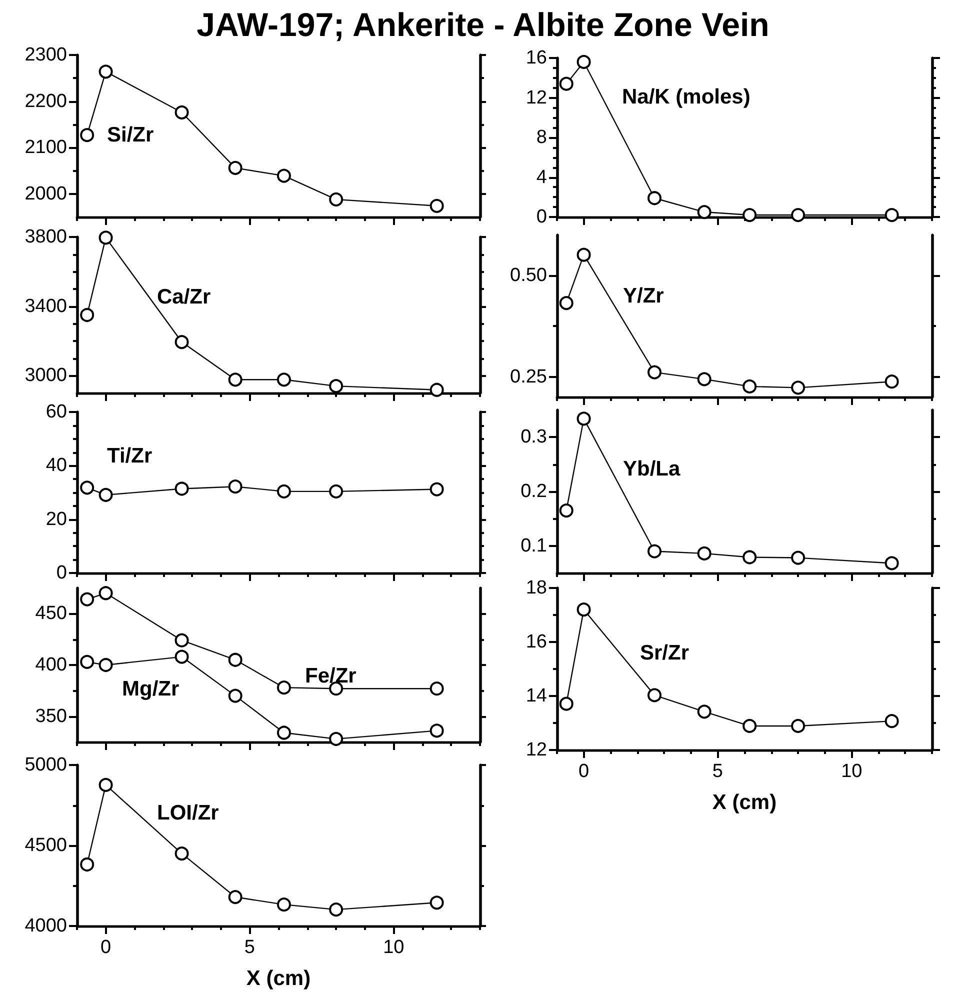 The width and height of the screenshot is (966, 1000). I want to click on y-tick-label: 0.1, so click(533, 545).